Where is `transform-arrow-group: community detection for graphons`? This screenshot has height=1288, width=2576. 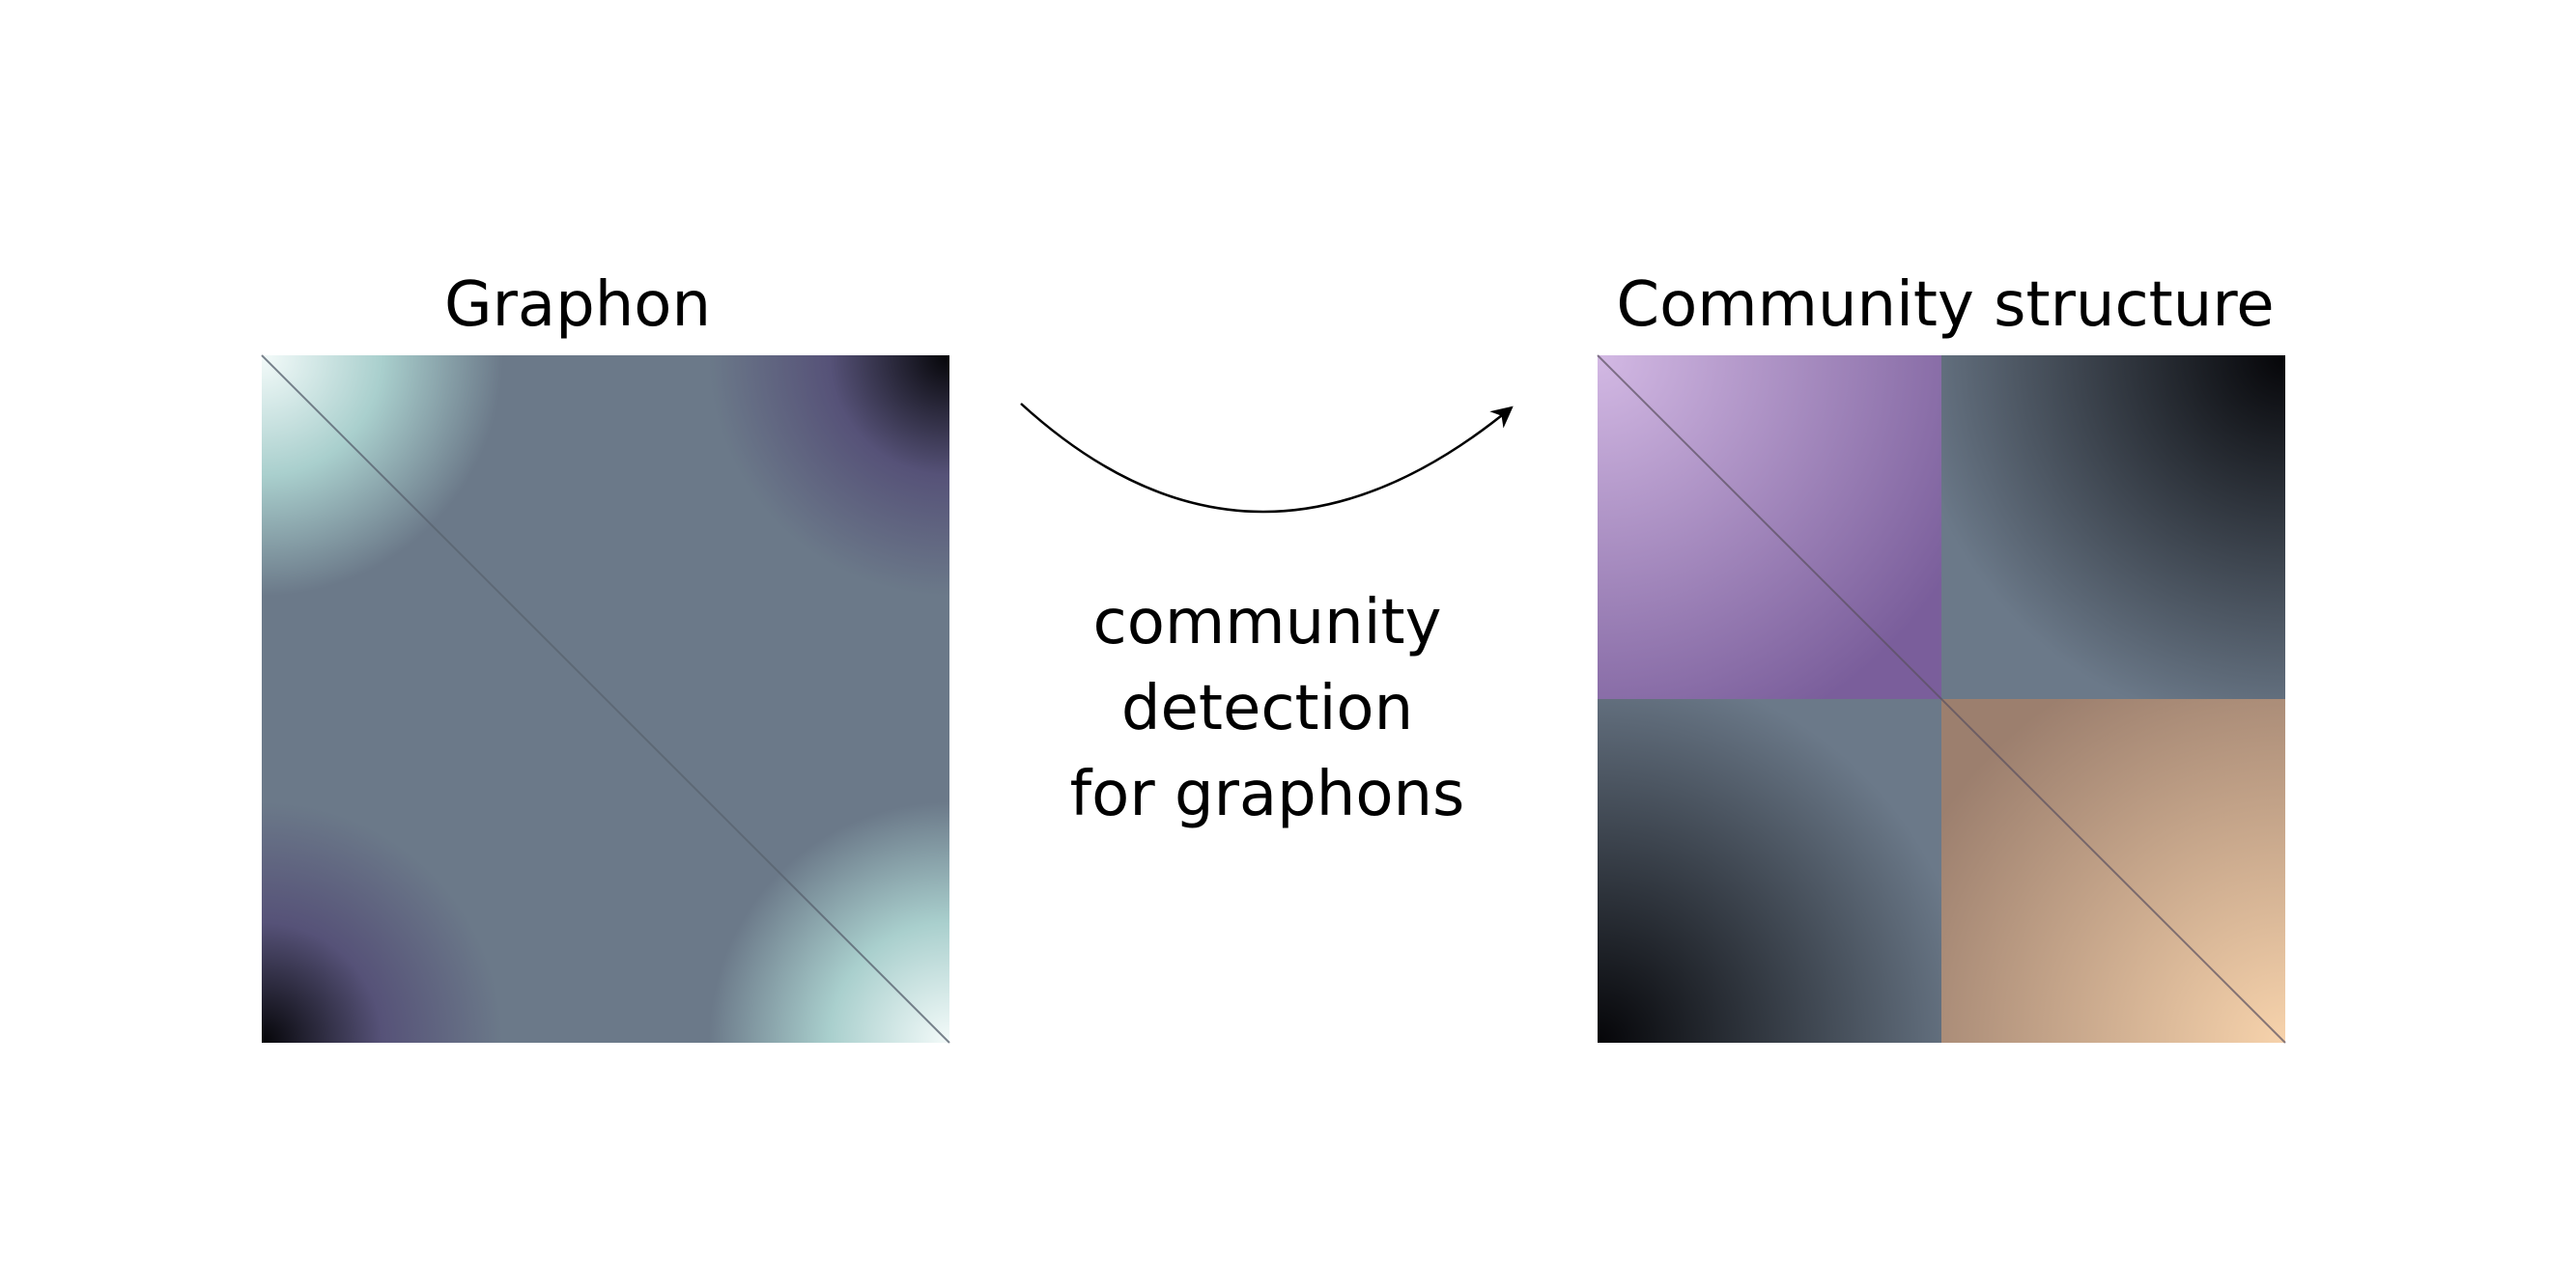 transform-arrow-group: community detection for graphons is located at coordinates (1267, 617).